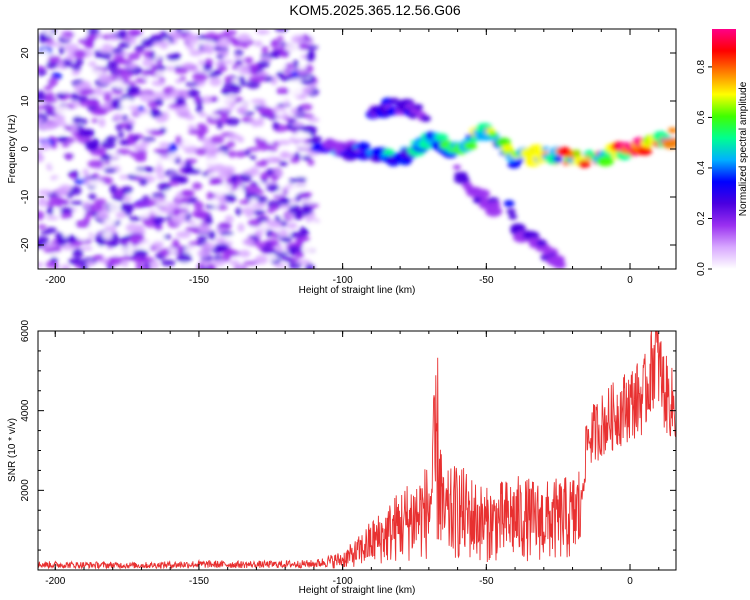 The image size is (750, 600). Describe the element at coordinates (25, 244) in the screenshot. I see `heatmap-ytick-label: -20` at that location.